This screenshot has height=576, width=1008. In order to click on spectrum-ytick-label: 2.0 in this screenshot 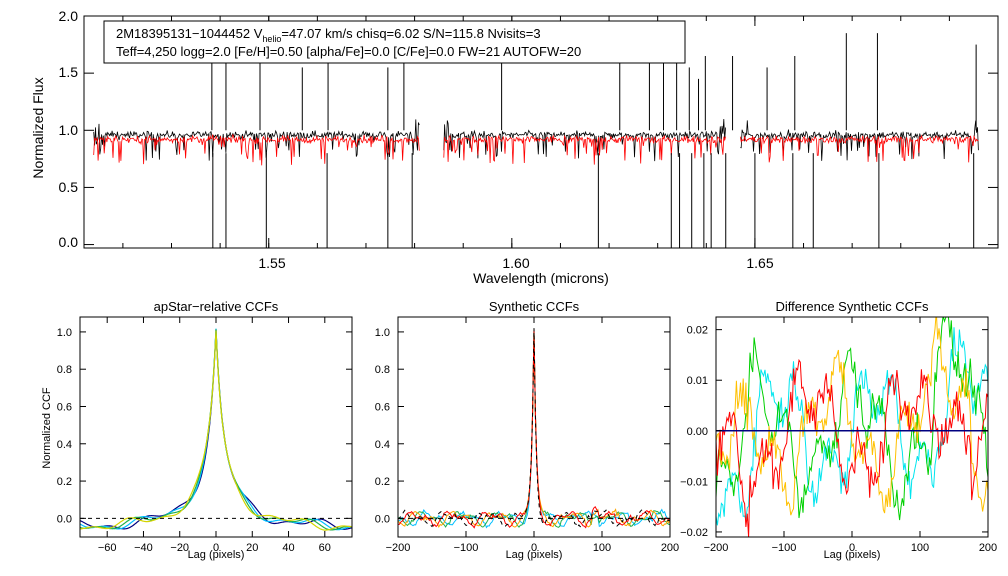, I will do `click(69, 16)`.